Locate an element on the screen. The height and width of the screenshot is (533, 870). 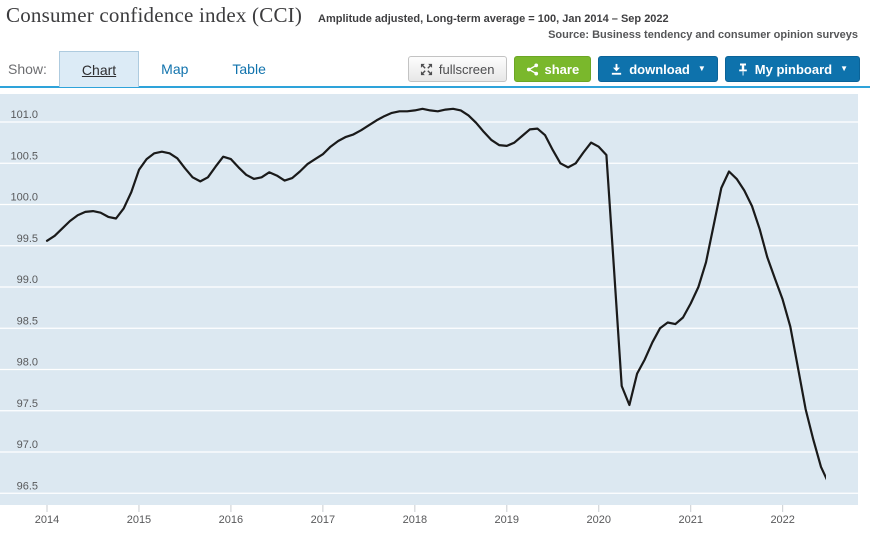
x-axis-tick-label: 2019 is located at coordinates (507, 520).